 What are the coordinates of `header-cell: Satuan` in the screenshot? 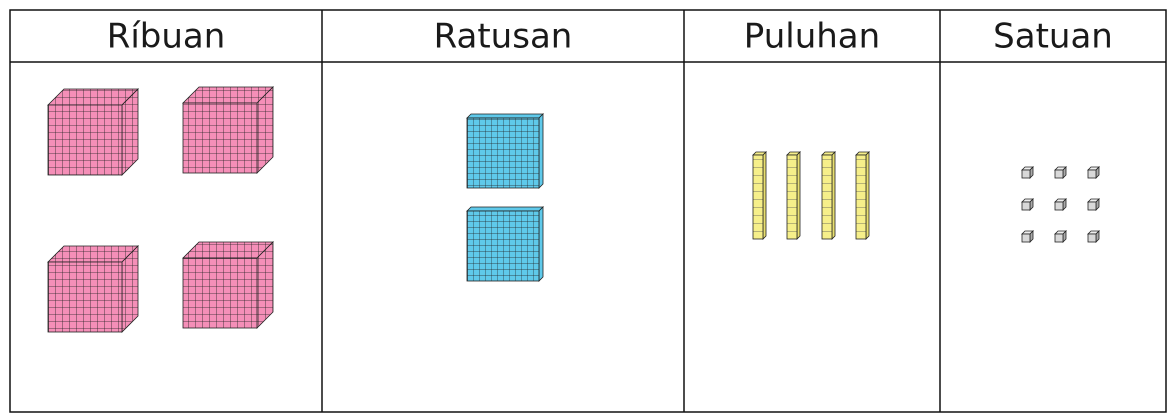 It's located at (1053, 37).